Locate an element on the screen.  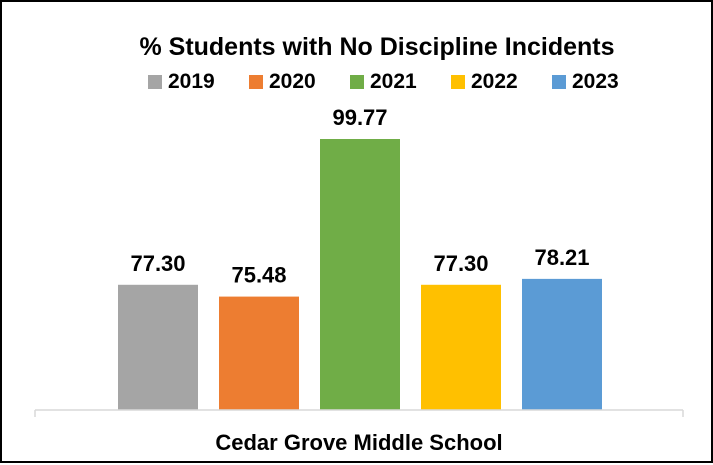
legend-label-2020: 2020 is located at coordinates (292, 81).